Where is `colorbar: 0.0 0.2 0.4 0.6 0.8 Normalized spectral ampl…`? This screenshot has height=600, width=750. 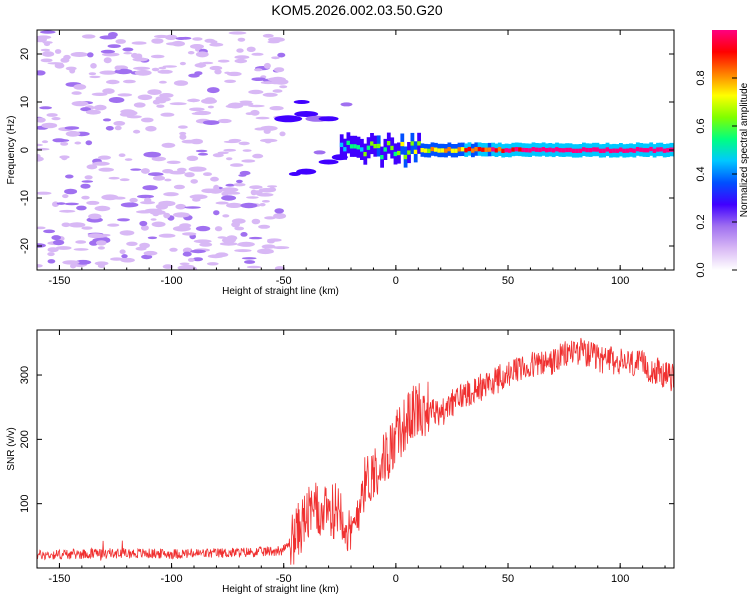
colorbar: 0.0 0.2 0.4 0.6 0.8 Normalized spectral ampl… is located at coordinates (722, 154).